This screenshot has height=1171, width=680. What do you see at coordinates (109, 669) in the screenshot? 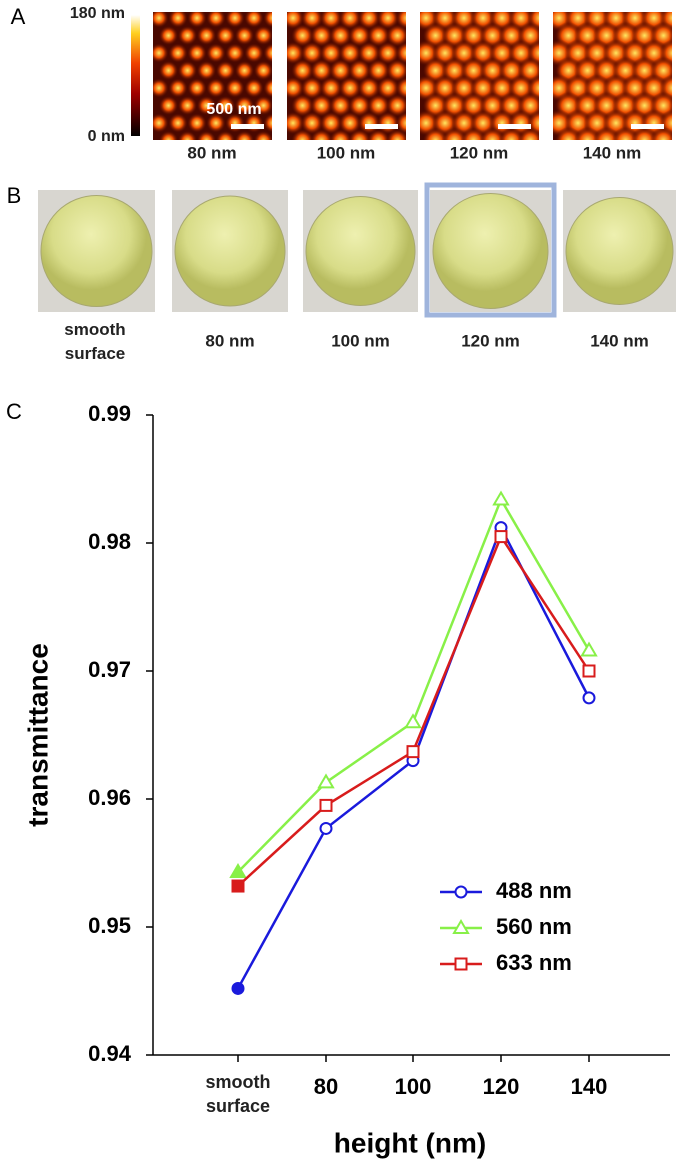
I see `y-tick-label: 0.97` at bounding box center [109, 669].